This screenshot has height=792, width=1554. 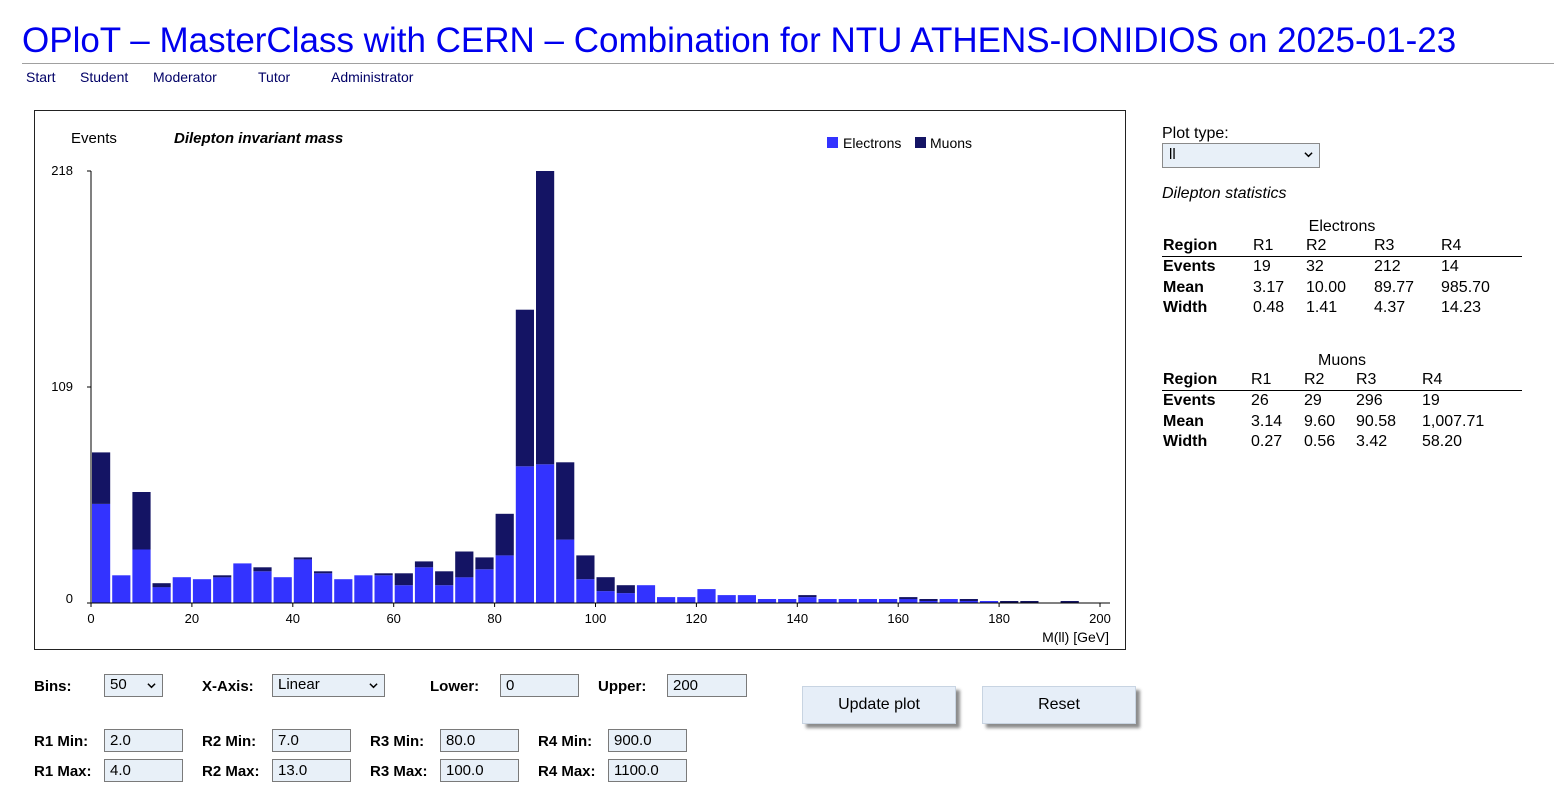 What do you see at coordinates (647, 770) in the screenshot?
I see `r4-max-input` at bounding box center [647, 770].